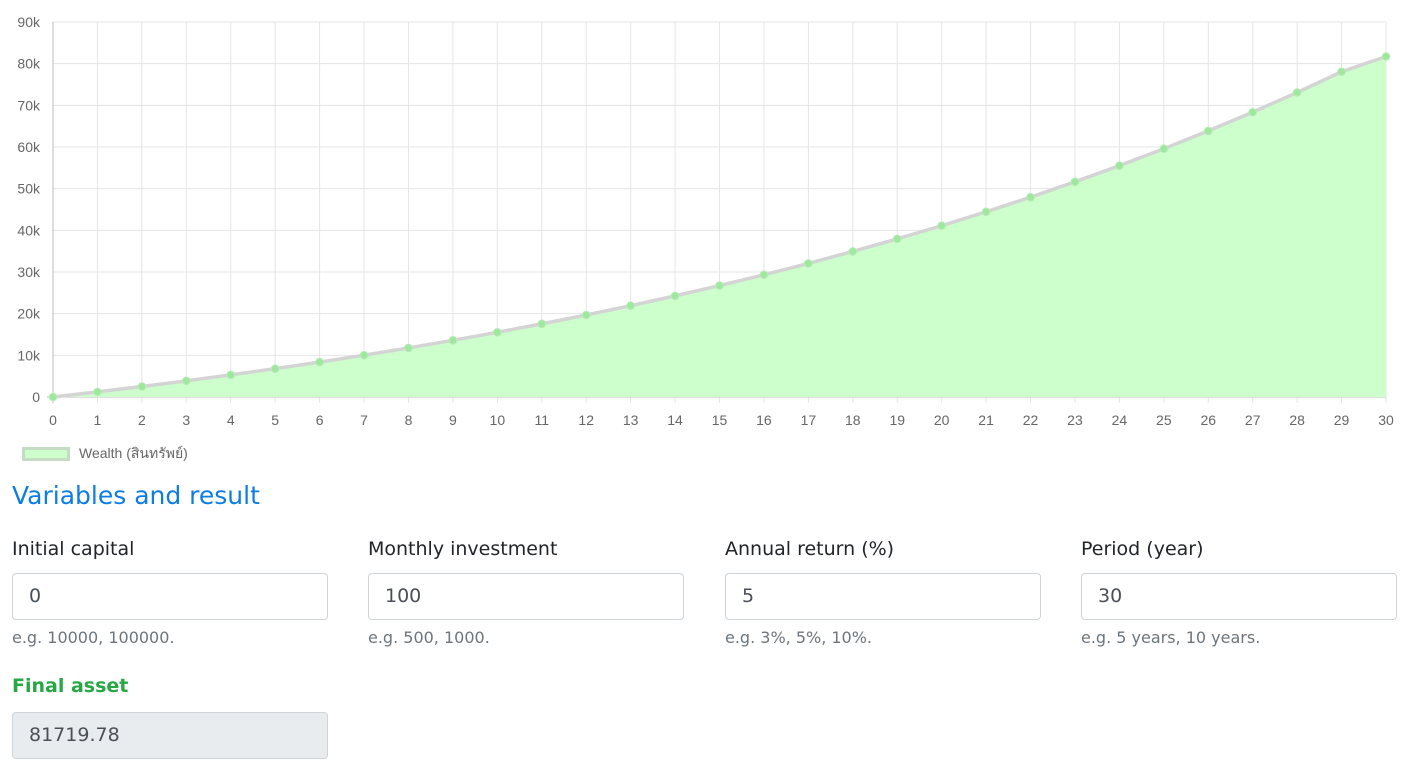 This screenshot has width=1403, height=770. What do you see at coordinates (1142, 549) in the screenshot?
I see `period-label: Period (year)` at bounding box center [1142, 549].